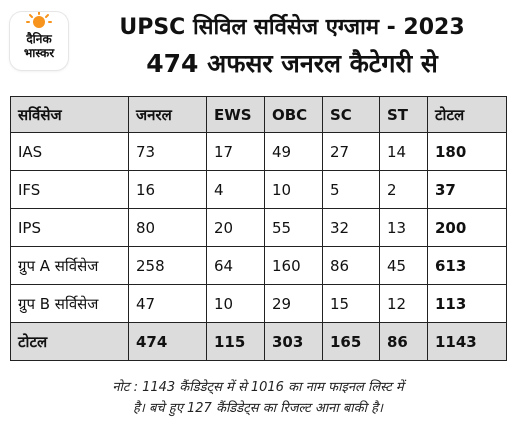  What do you see at coordinates (235, 265) in the screenshot?
I see `ews-cell: 64` at bounding box center [235, 265].